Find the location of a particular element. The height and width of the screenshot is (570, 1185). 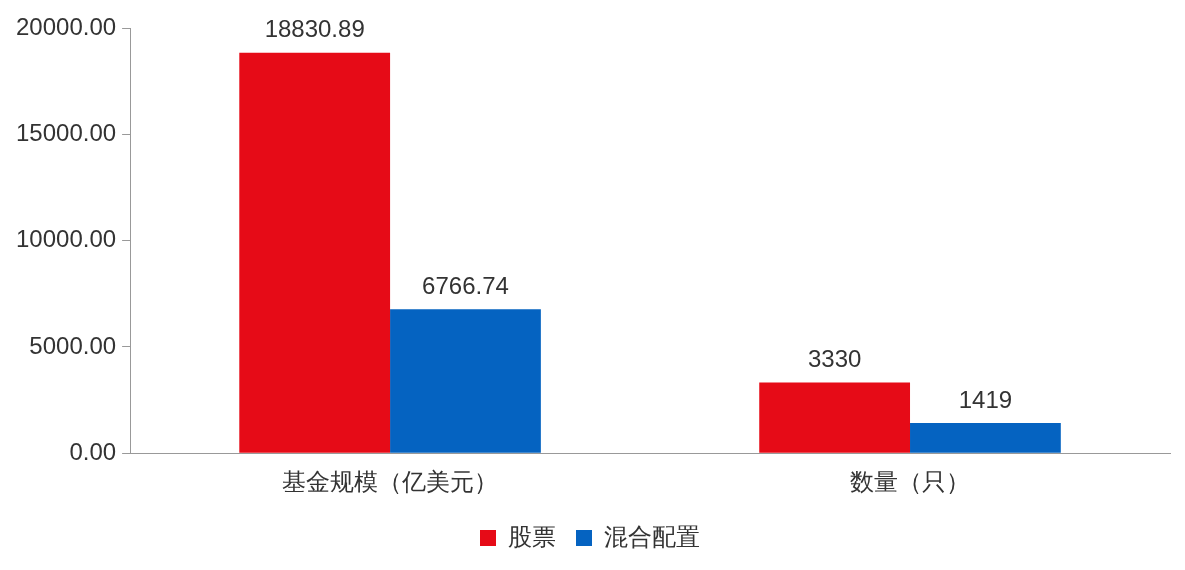

y-tick-label: 5000.00 is located at coordinates (73, 345).